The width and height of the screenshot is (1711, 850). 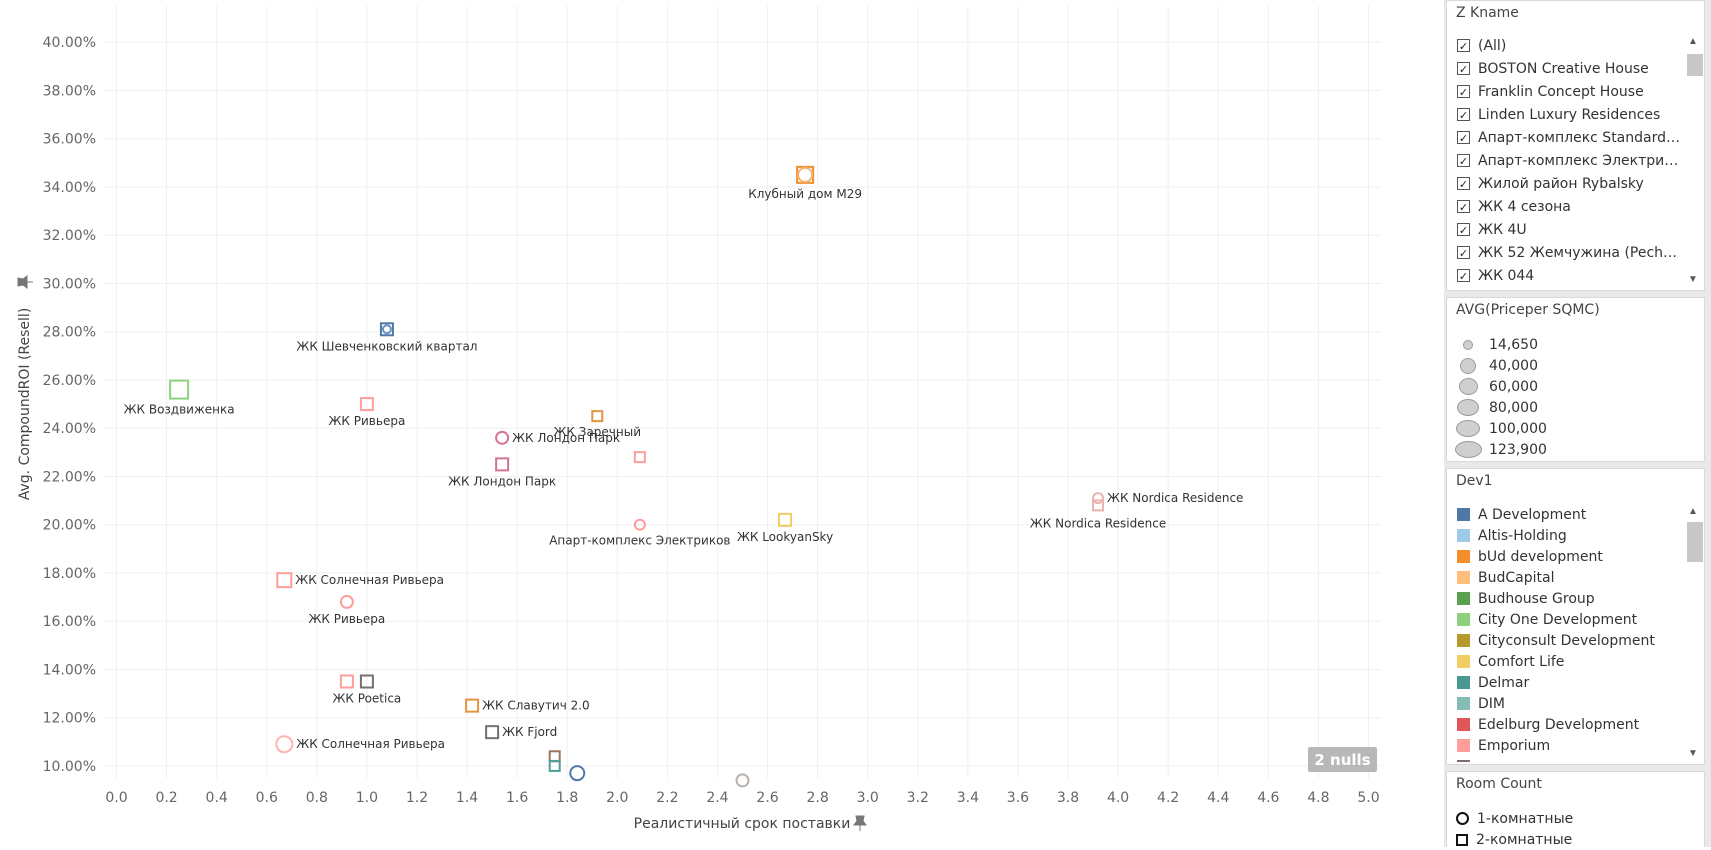 What do you see at coordinates (69, 43) in the screenshot?
I see `y-tick-label: 40.00%` at bounding box center [69, 43].